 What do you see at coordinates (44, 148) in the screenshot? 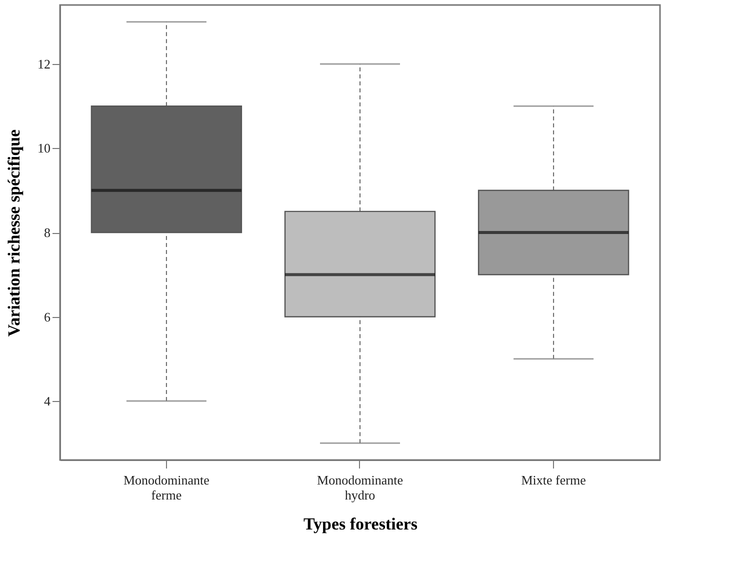
I see `y-tick-label: 10` at bounding box center [44, 148].